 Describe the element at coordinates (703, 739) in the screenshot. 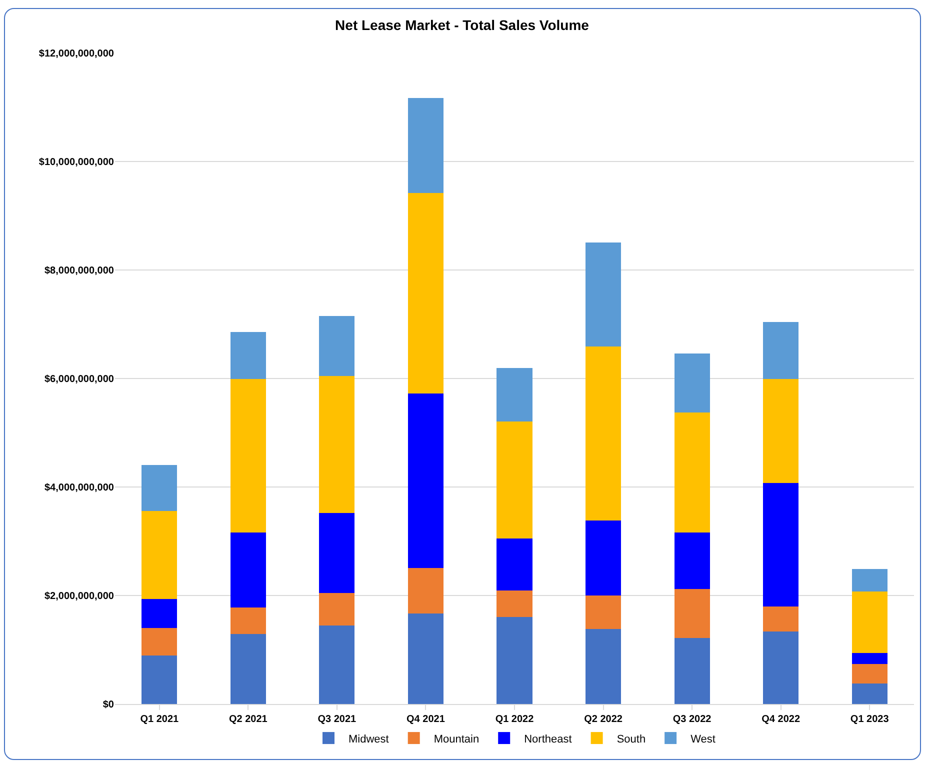

I see `legend-label: West` at that location.